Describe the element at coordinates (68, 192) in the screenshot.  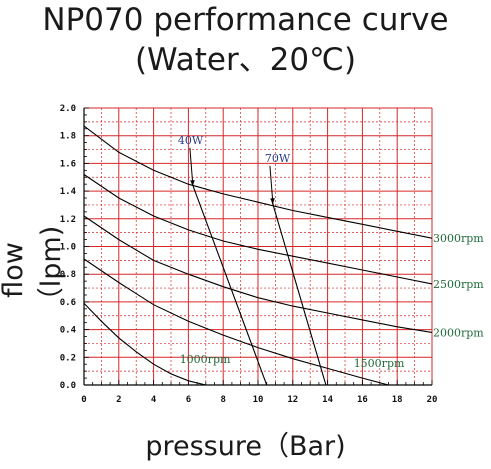
I see `y-tick-label: 1.4` at that location.